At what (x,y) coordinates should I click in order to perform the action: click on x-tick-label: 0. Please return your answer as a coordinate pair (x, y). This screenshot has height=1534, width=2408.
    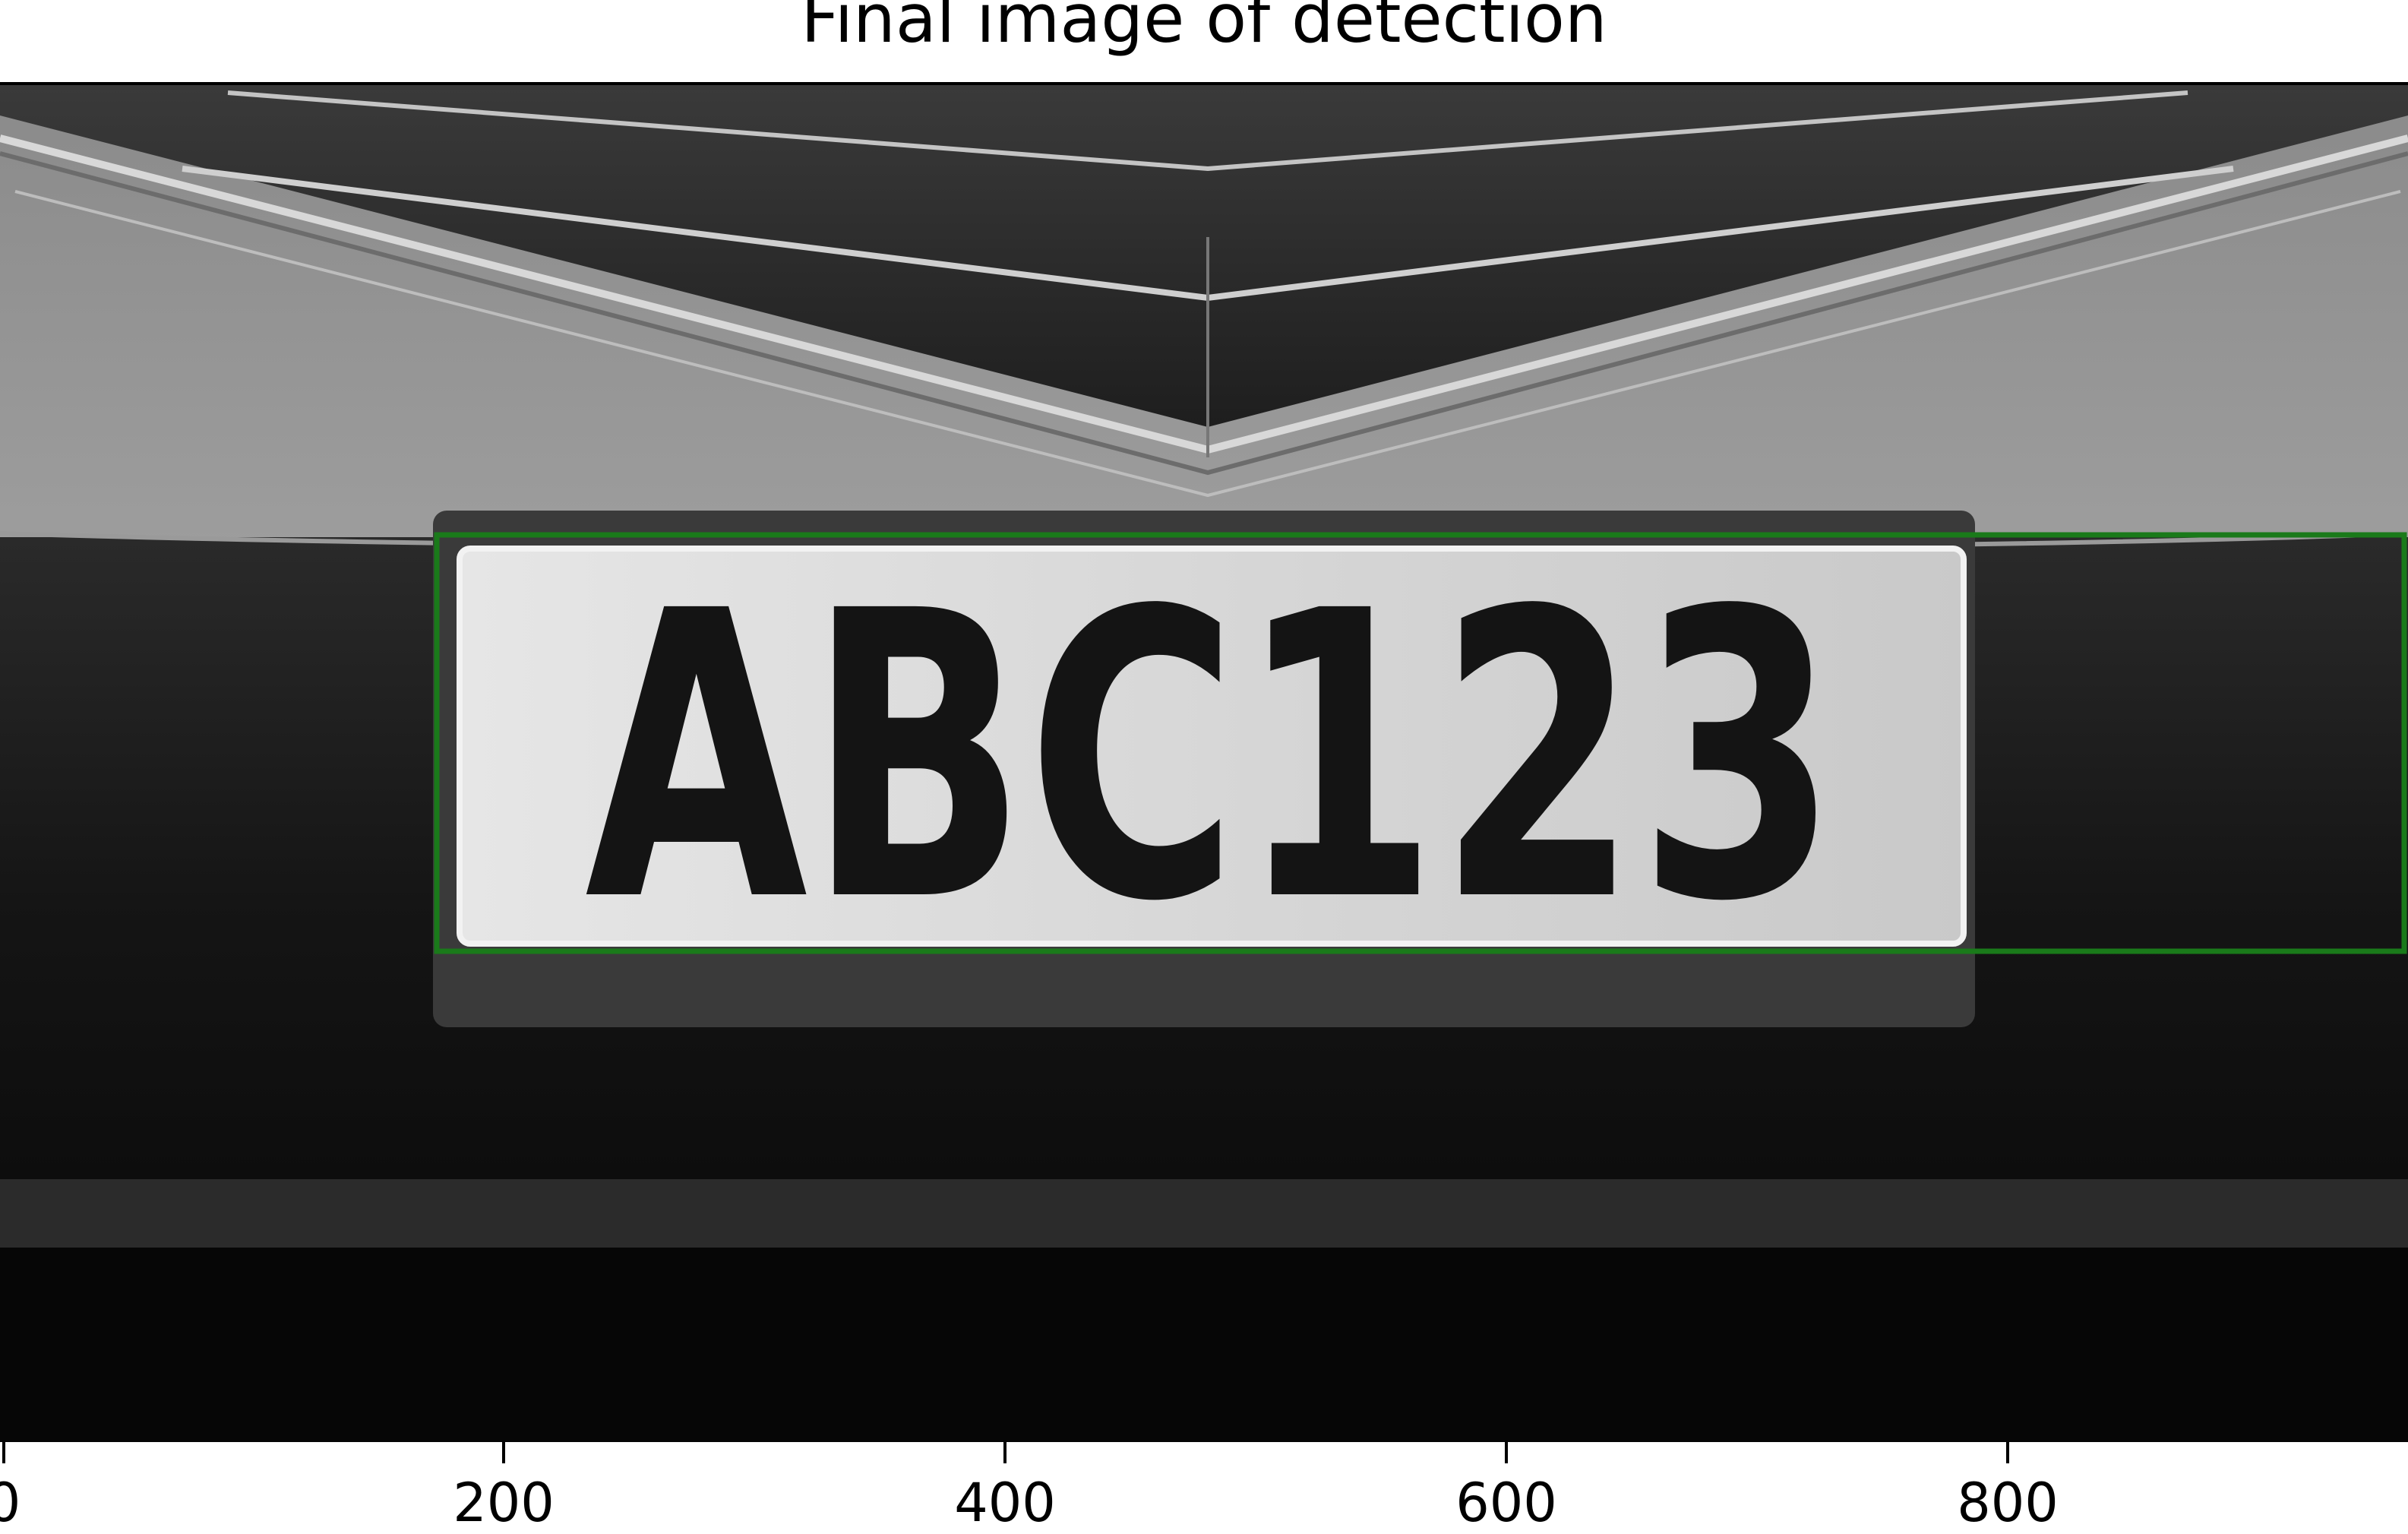
    Looking at the image, I should click on (10, 1503).